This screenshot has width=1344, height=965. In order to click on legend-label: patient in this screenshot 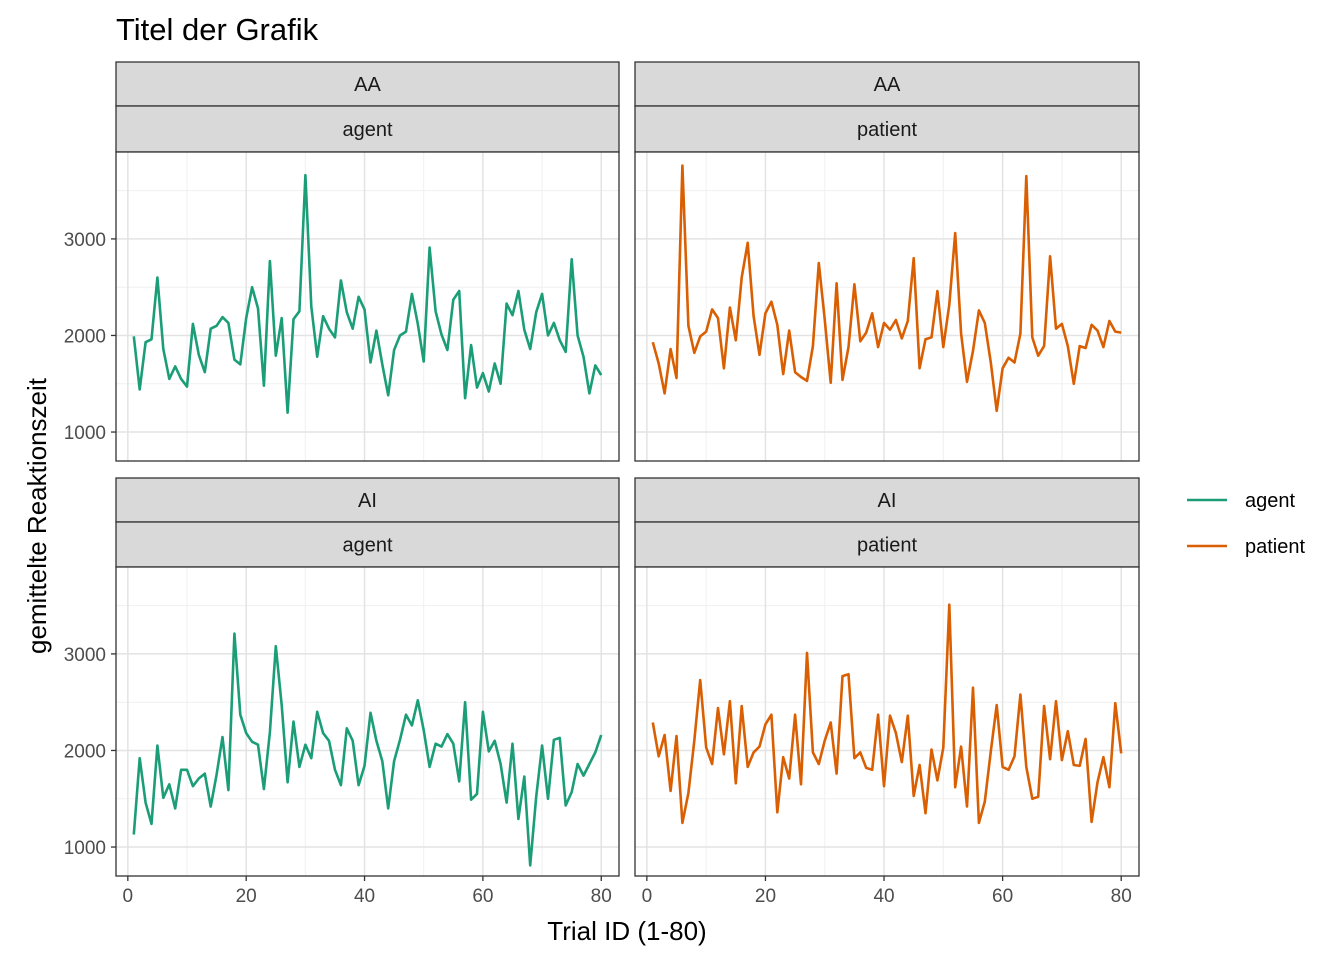, I will do `click(1275, 547)`.